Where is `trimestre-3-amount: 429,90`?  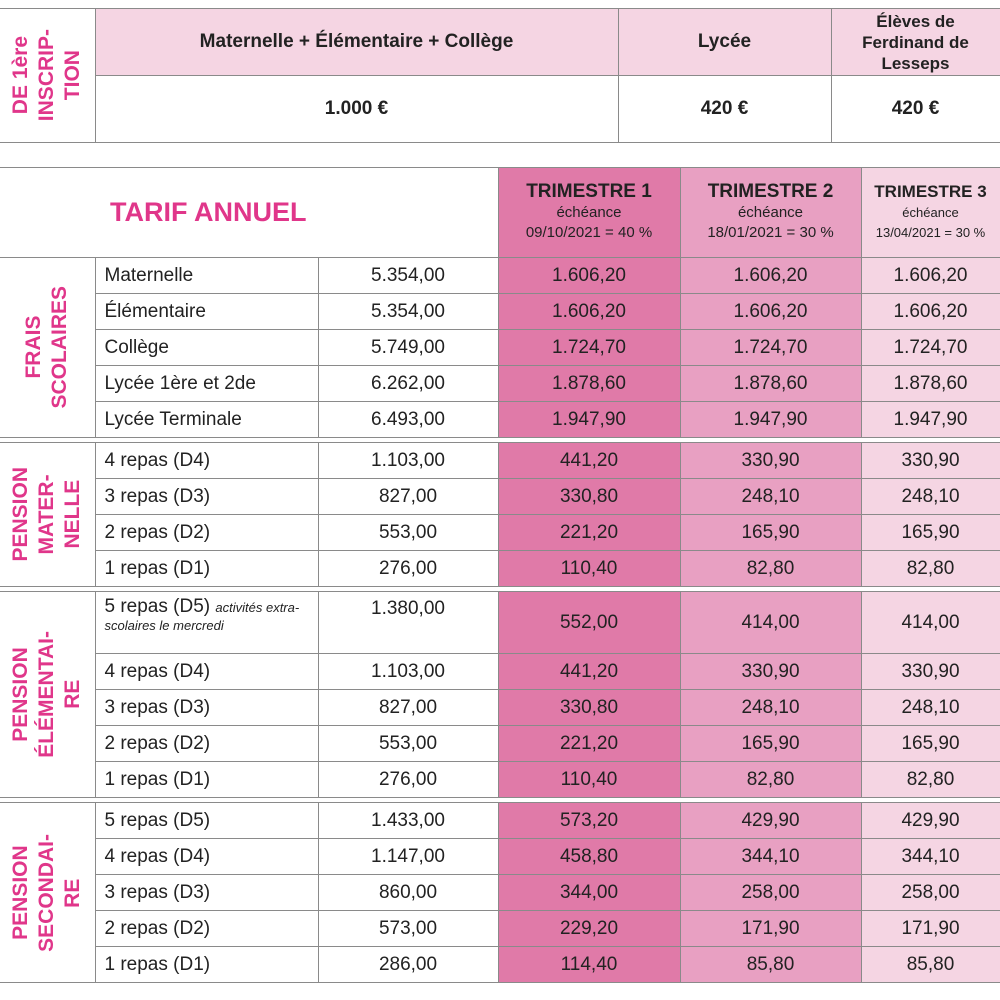
trimestre-3-amount: 429,90 is located at coordinates (930, 820).